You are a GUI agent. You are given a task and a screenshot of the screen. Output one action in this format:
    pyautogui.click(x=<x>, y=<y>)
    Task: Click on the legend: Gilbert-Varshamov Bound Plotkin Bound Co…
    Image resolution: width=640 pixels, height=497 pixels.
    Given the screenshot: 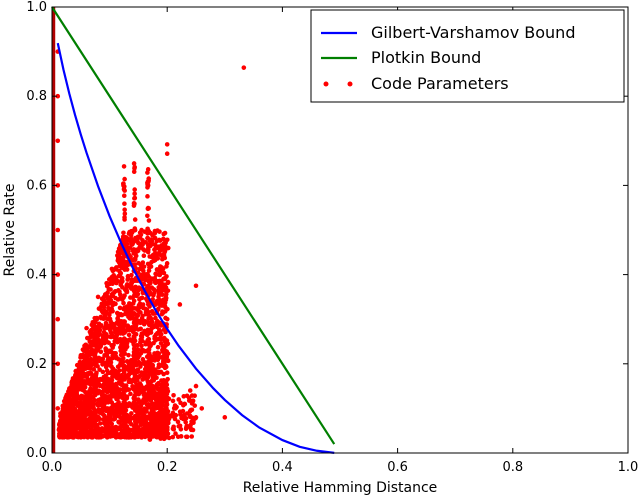 What is the action you would take?
    pyautogui.click(x=467, y=56)
    